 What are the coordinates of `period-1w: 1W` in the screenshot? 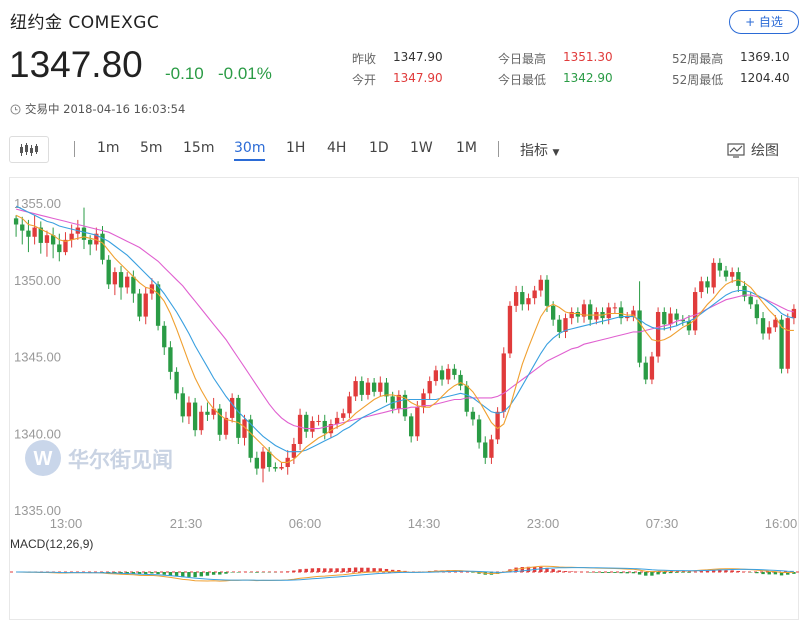 It's located at (421, 148).